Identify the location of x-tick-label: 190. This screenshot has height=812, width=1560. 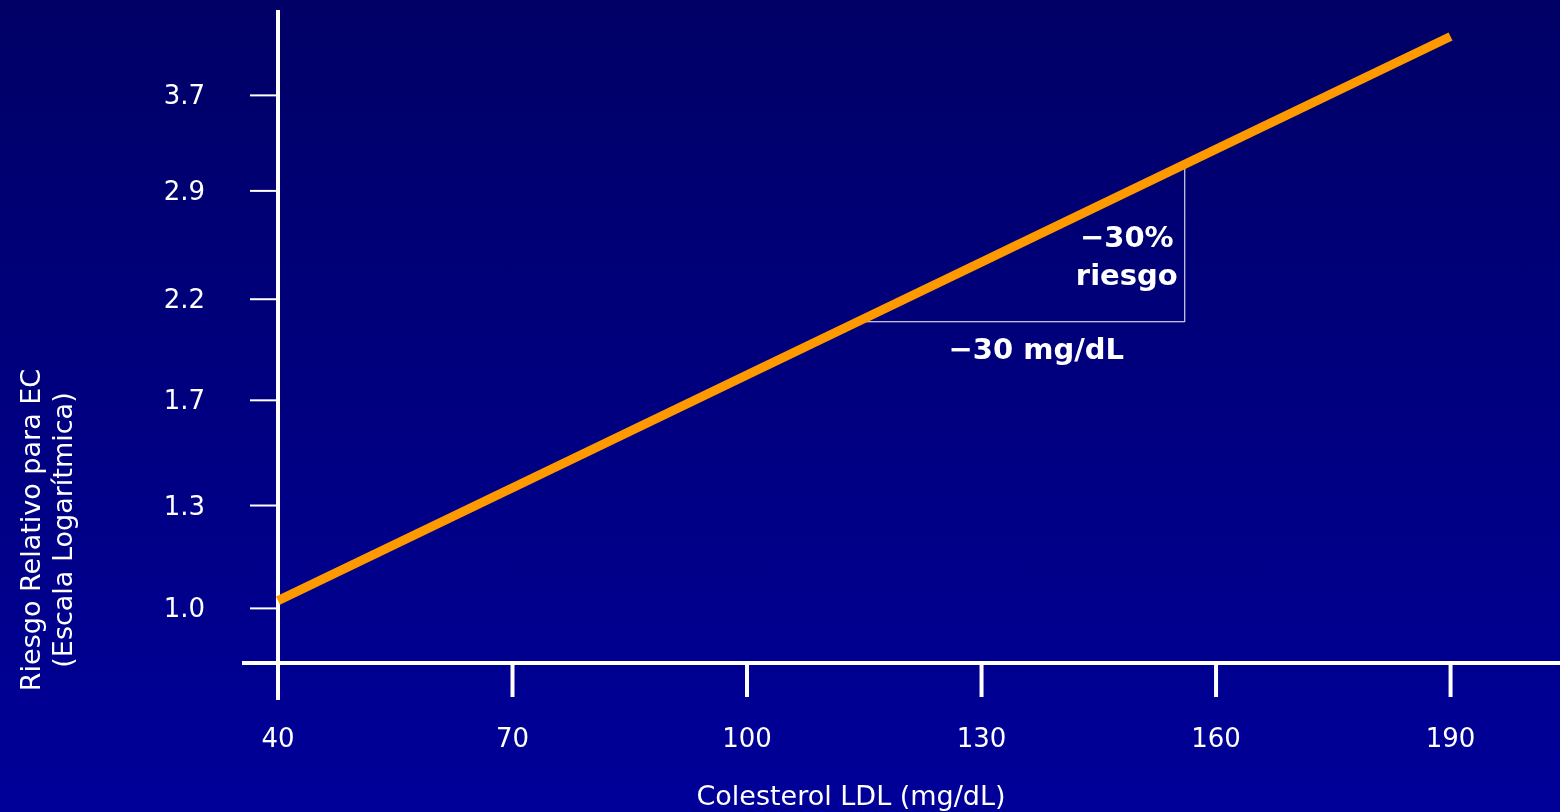
(1450, 738).